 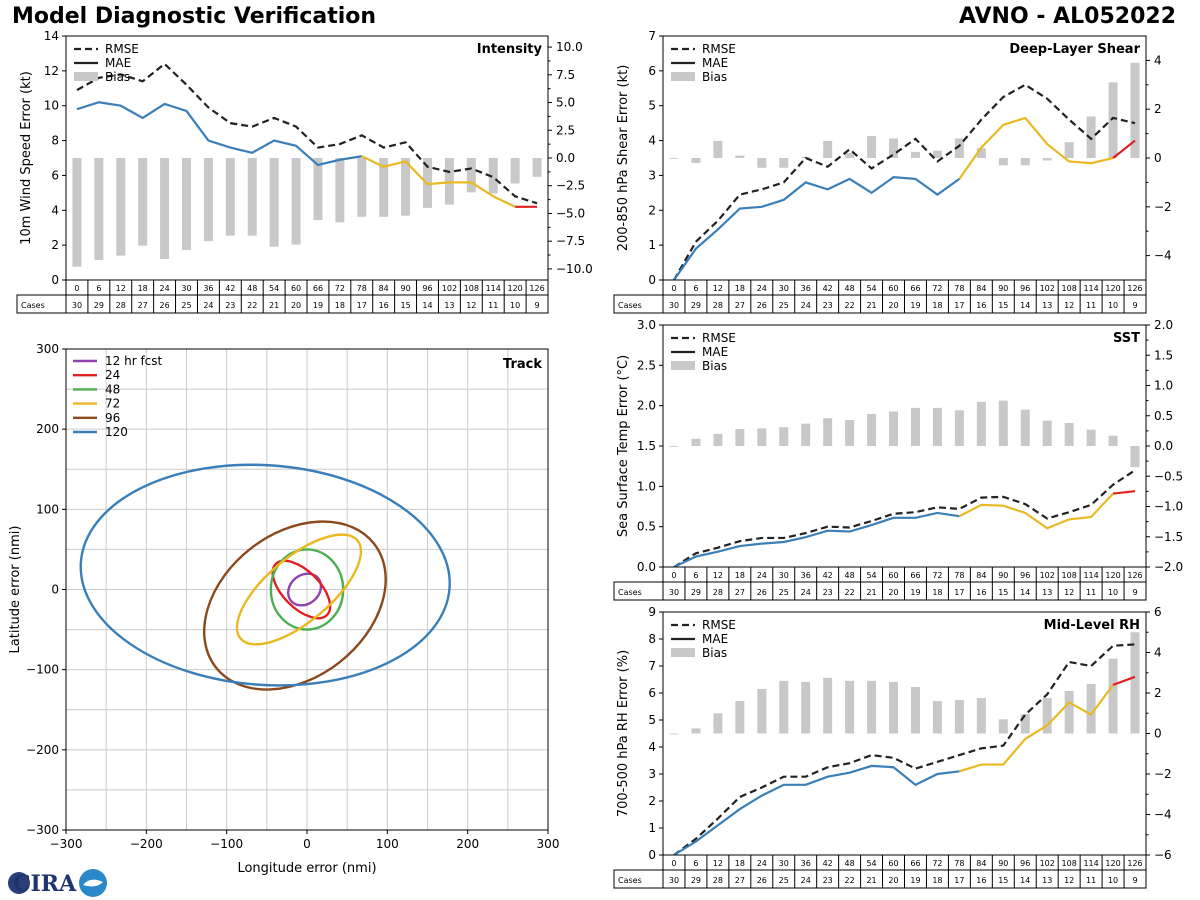 I want to click on track-ytick-label-0: −300, so click(x=42, y=830).